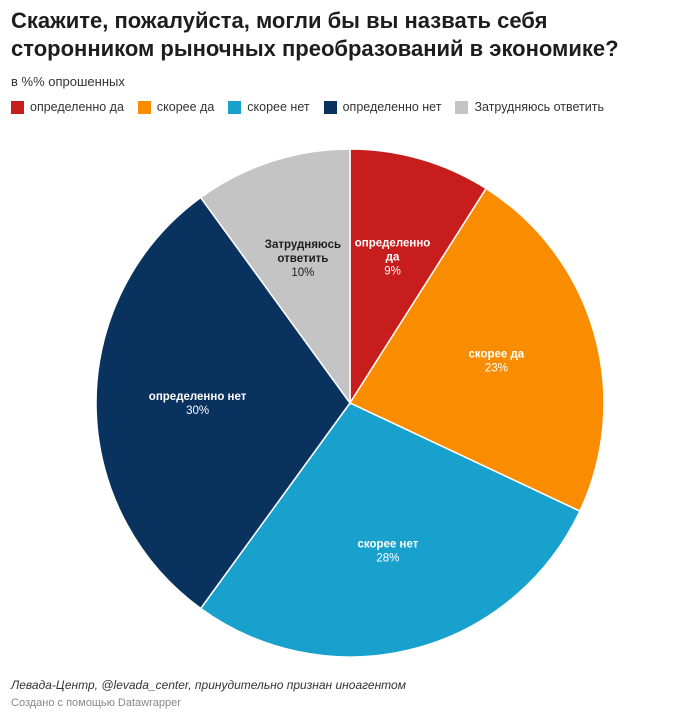 The width and height of the screenshot is (698, 720). Describe the element at coordinates (96, 703) in the screenshot. I see `credit-note: Создано с помощью Datawrapper` at that location.